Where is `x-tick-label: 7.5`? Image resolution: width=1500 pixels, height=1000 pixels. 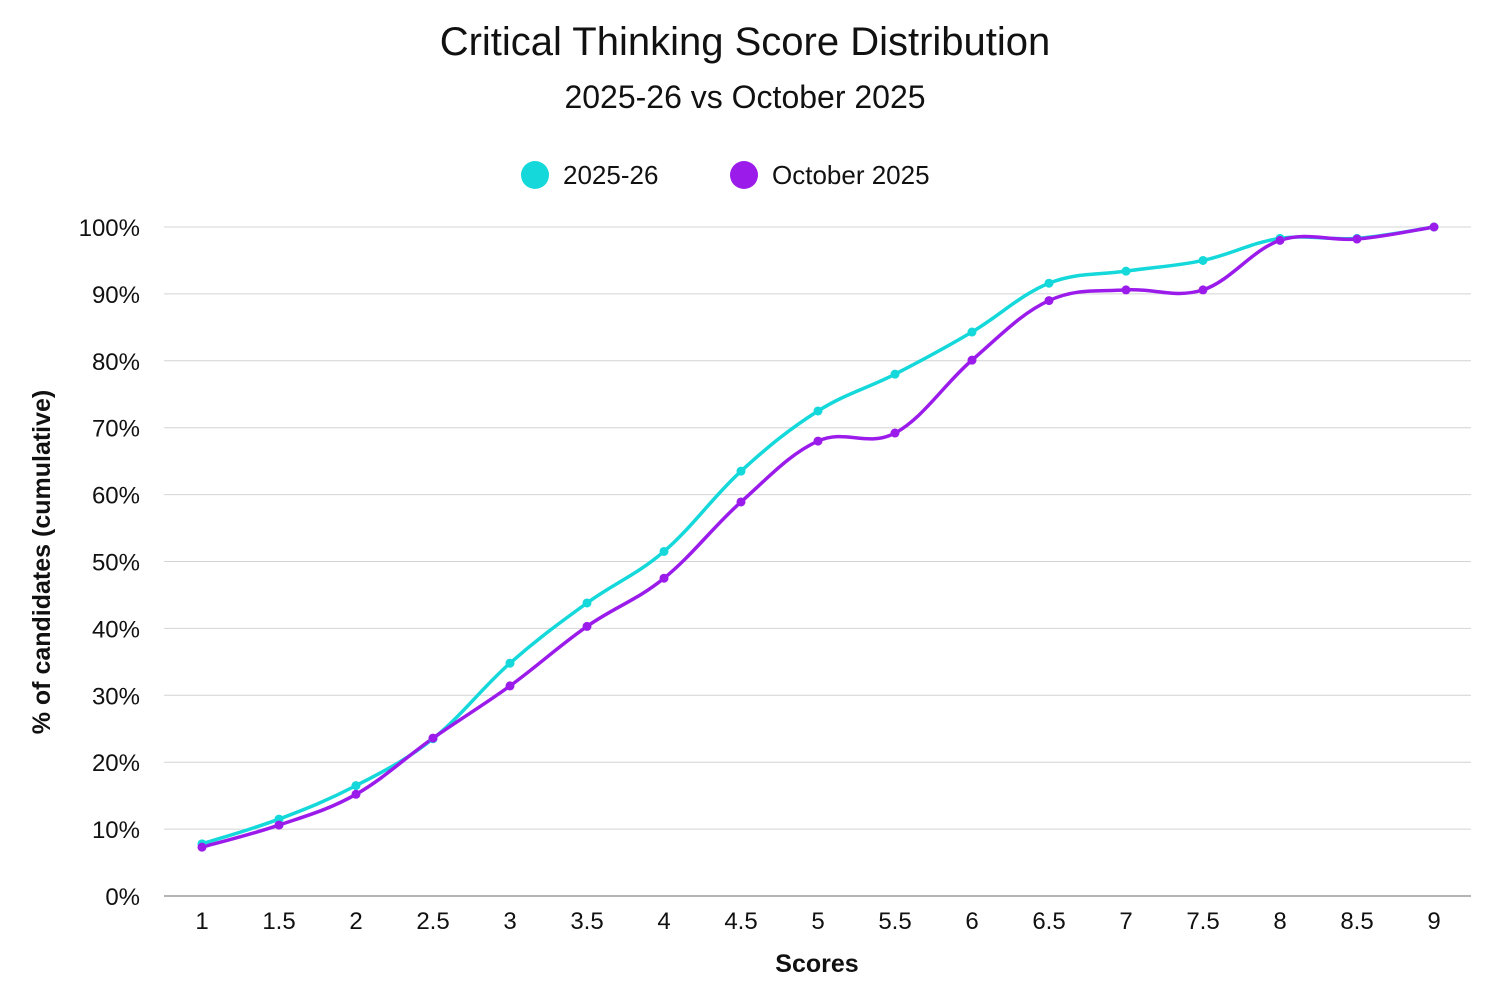 x-tick-label: 7.5 is located at coordinates (1202, 921).